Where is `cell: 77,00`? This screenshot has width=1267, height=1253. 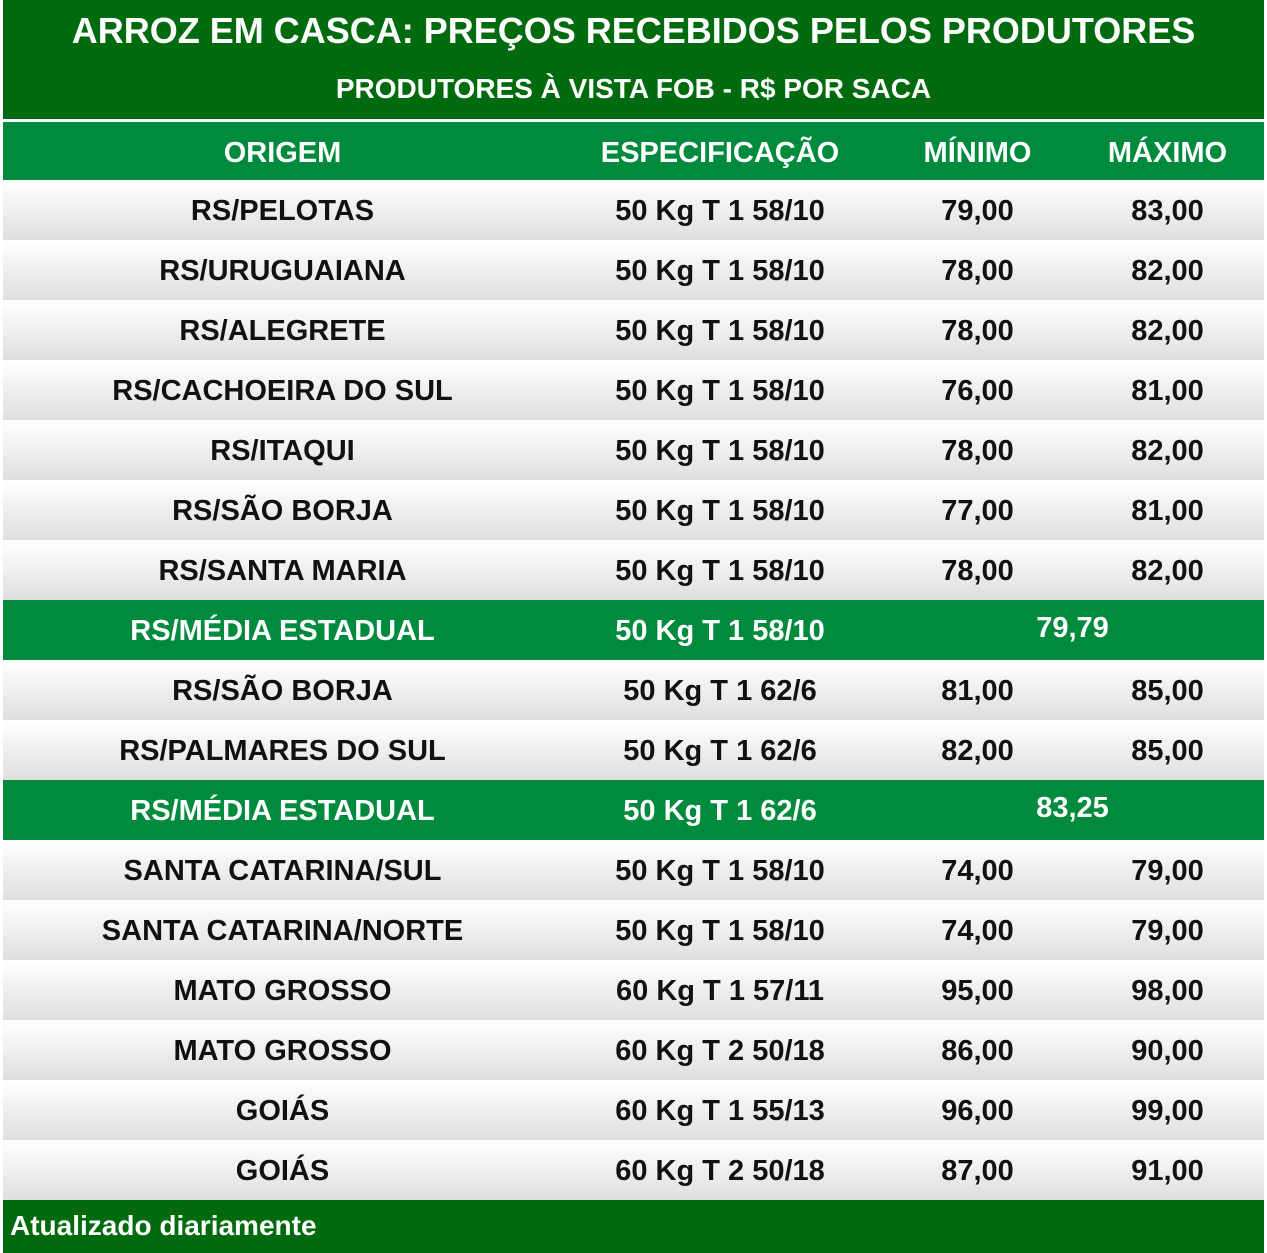 cell: 77,00 is located at coordinates (977, 511).